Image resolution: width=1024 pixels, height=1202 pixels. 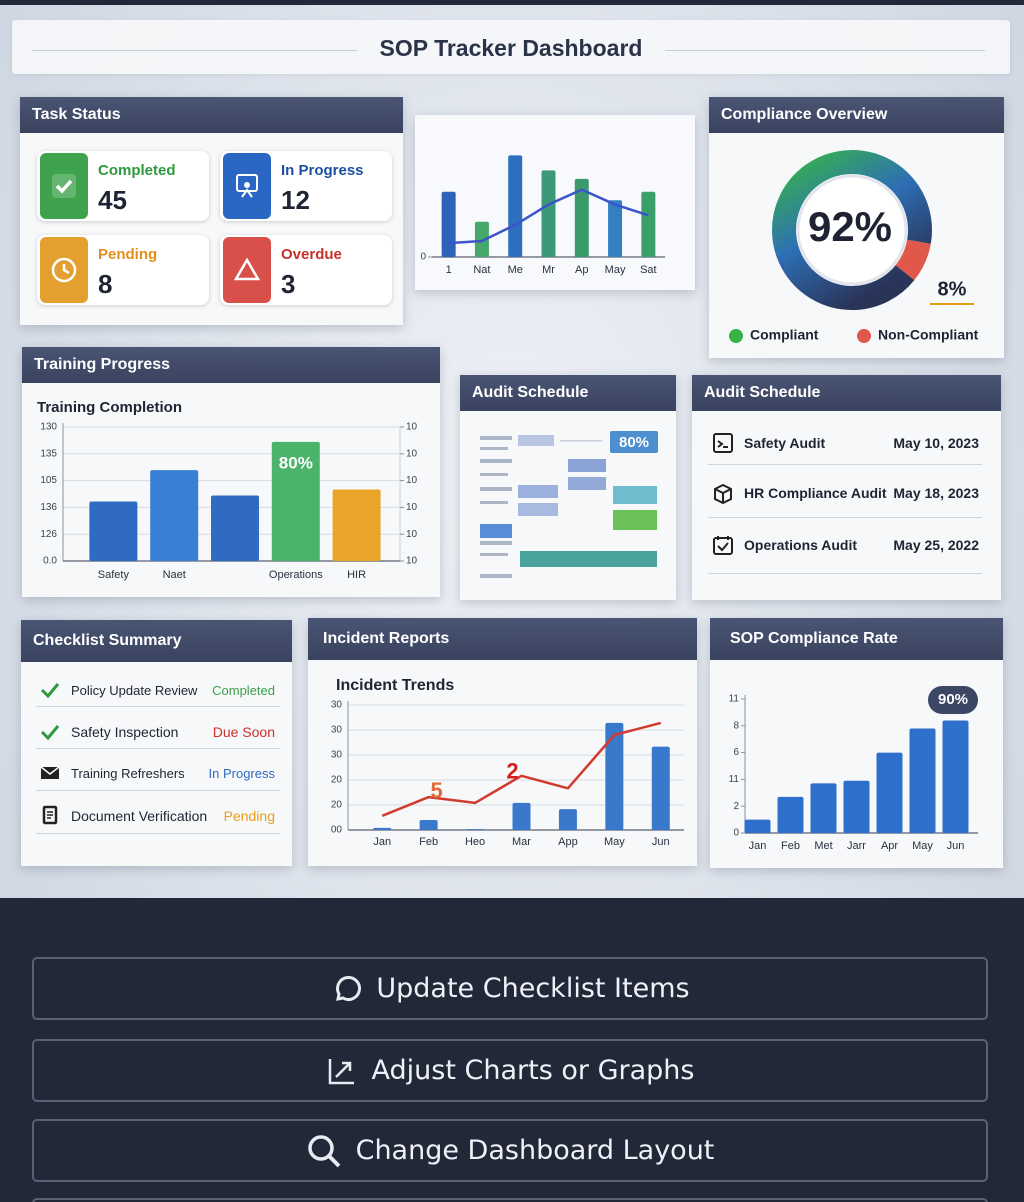 What do you see at coordinates (801, 545) in the screenshot?
I see `audit-name: Operations Audit` at bounding box center [801, 545].